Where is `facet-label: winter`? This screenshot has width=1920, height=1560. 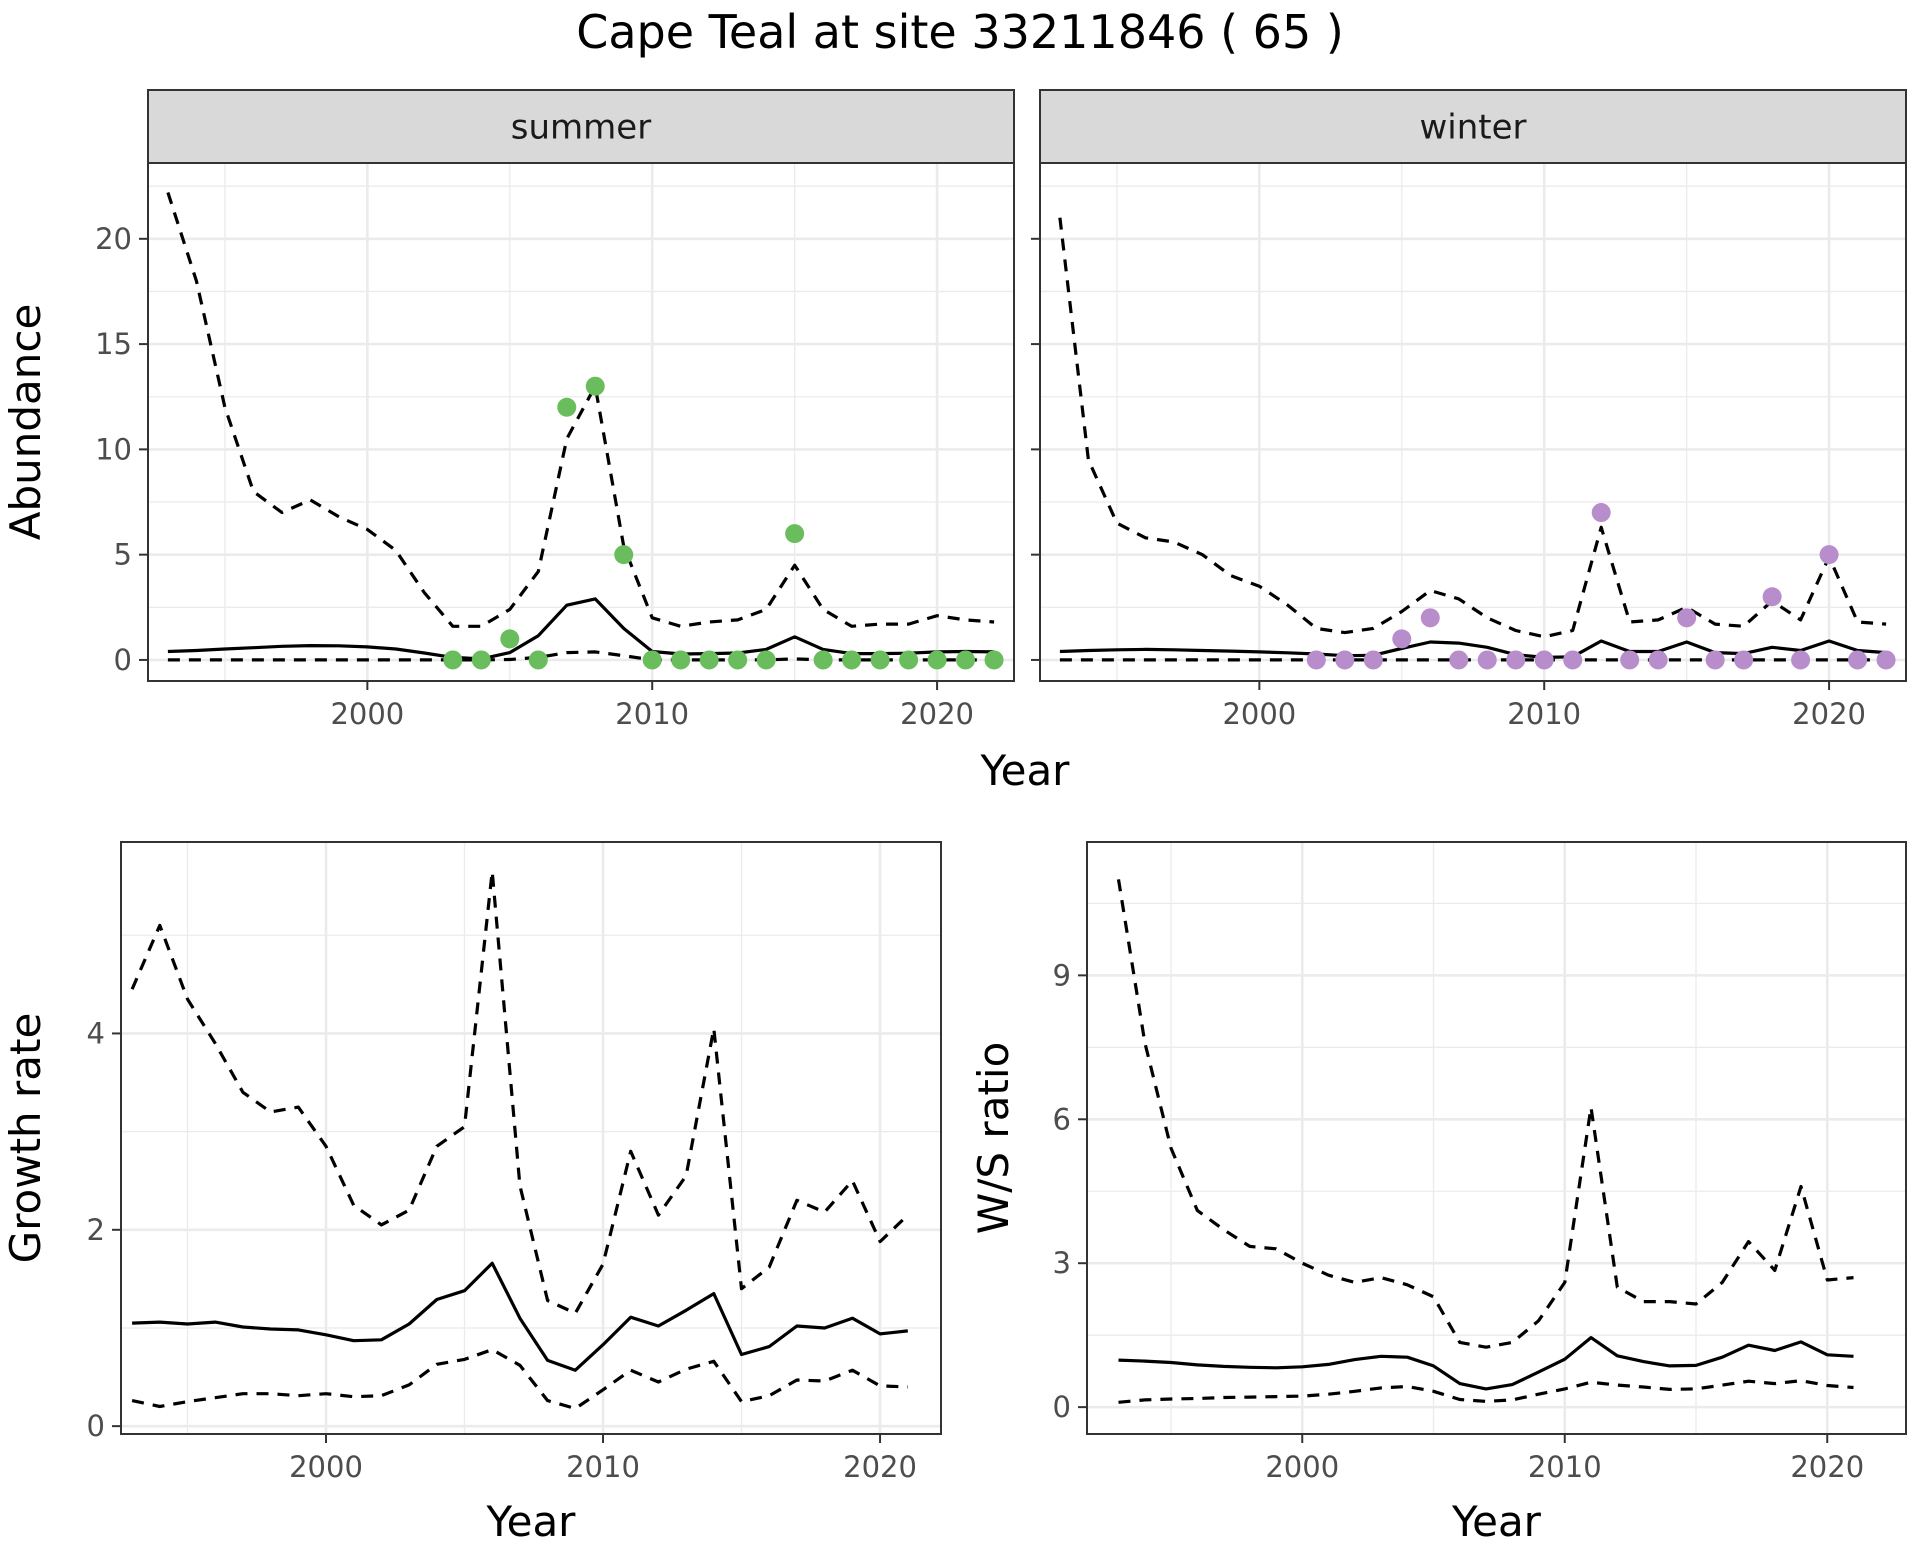
facet-label: winter is located at coordinates (1472, 128).